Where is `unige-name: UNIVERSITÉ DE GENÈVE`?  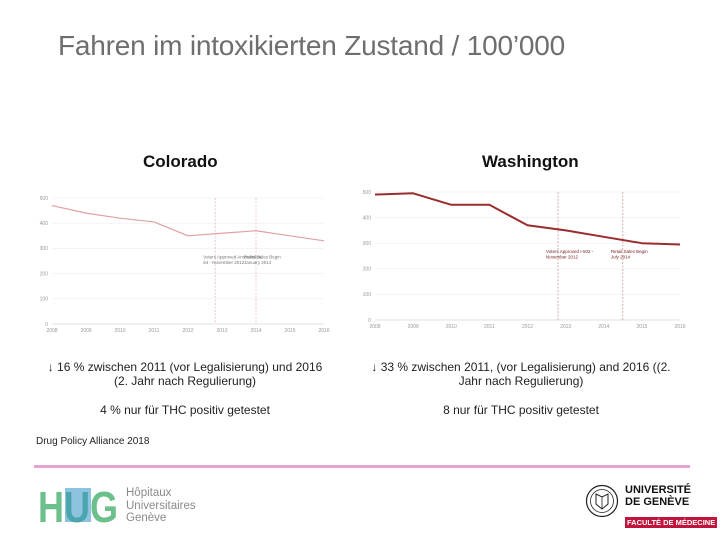 unige-name: UNIVERSITÉ DE GENÈVE is located at coordinates (658, 496).